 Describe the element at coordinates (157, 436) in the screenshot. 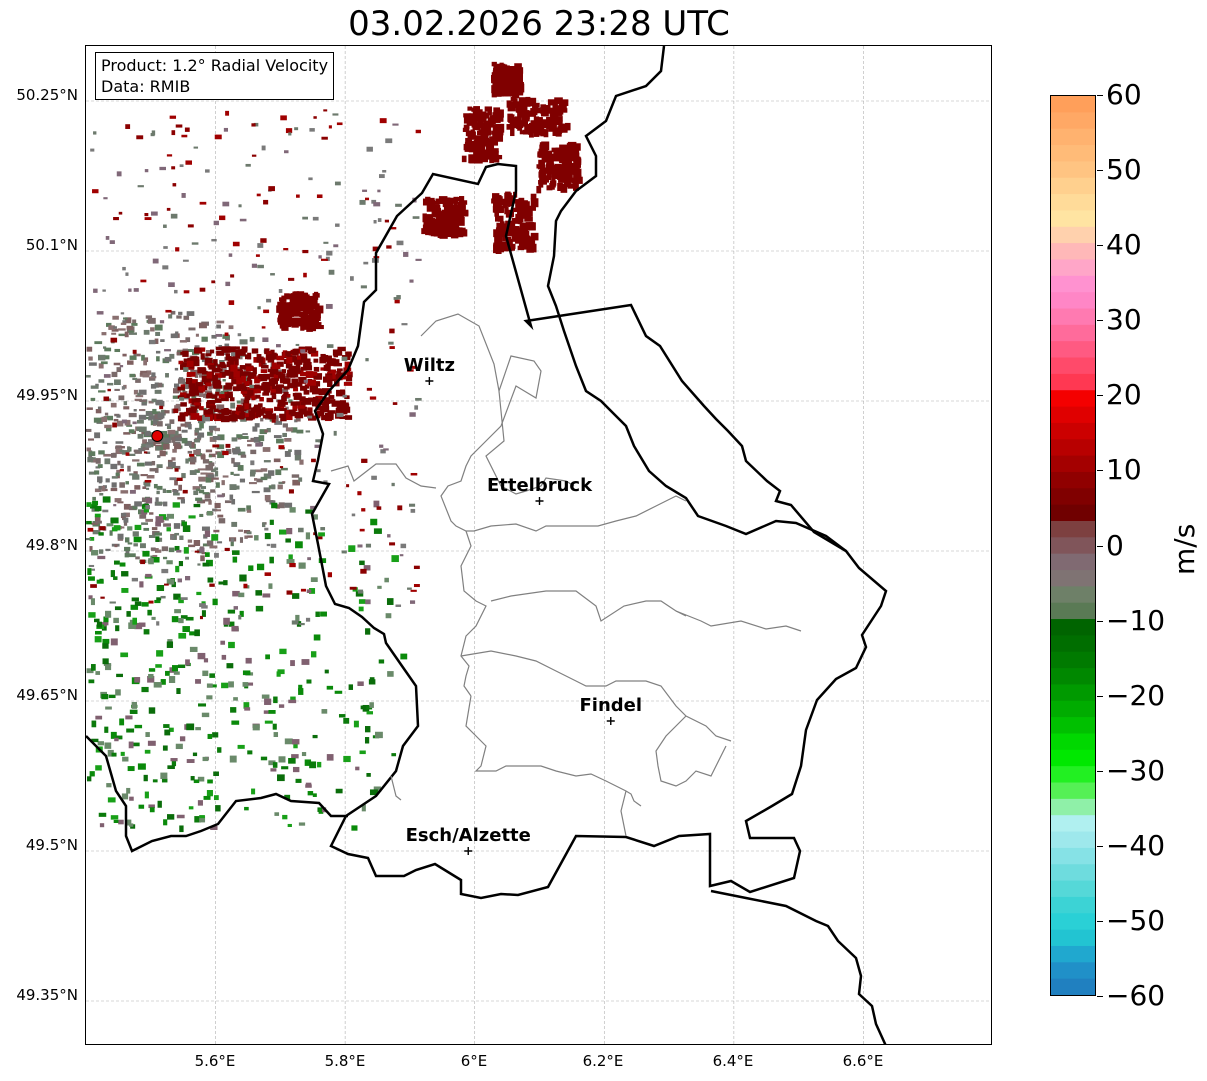

I see `radar-site-marker` at that location.